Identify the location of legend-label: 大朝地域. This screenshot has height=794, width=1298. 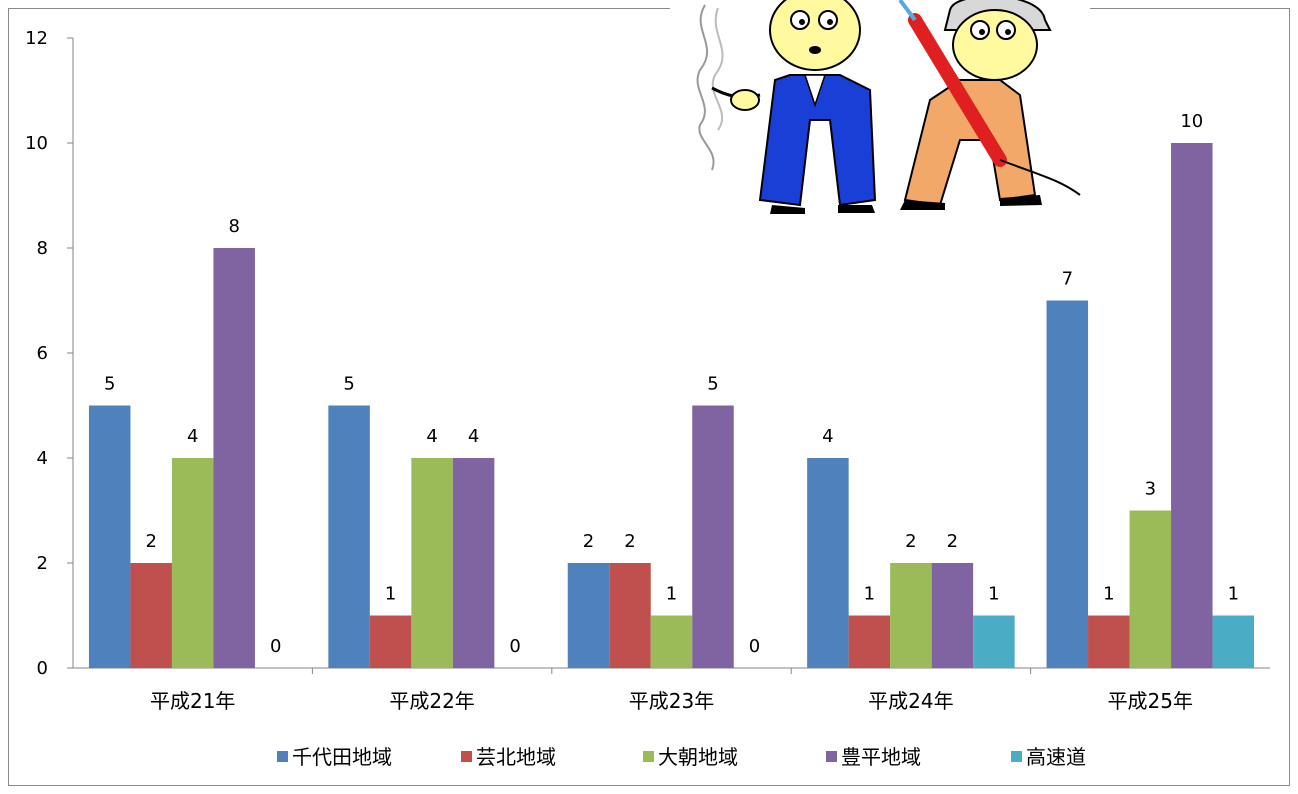
(698, 757).